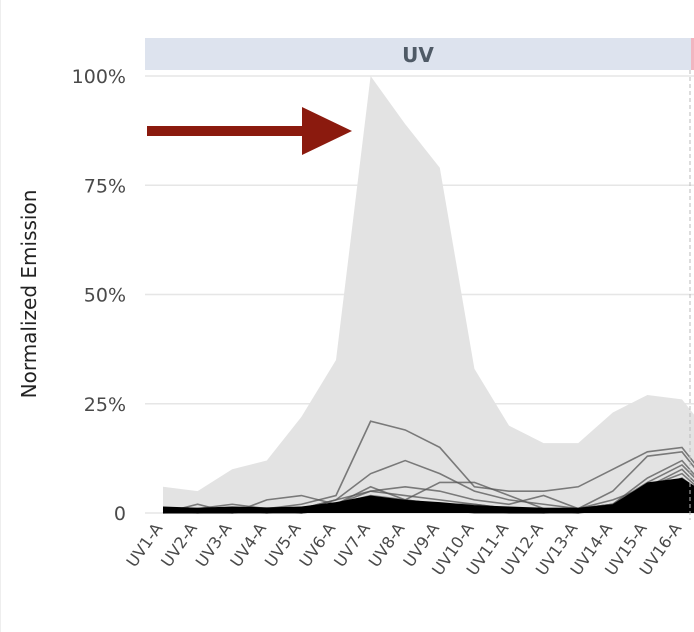 This screenshot has width=694, height=632. I want to click on dense-baseline-band, so click(428, 495).